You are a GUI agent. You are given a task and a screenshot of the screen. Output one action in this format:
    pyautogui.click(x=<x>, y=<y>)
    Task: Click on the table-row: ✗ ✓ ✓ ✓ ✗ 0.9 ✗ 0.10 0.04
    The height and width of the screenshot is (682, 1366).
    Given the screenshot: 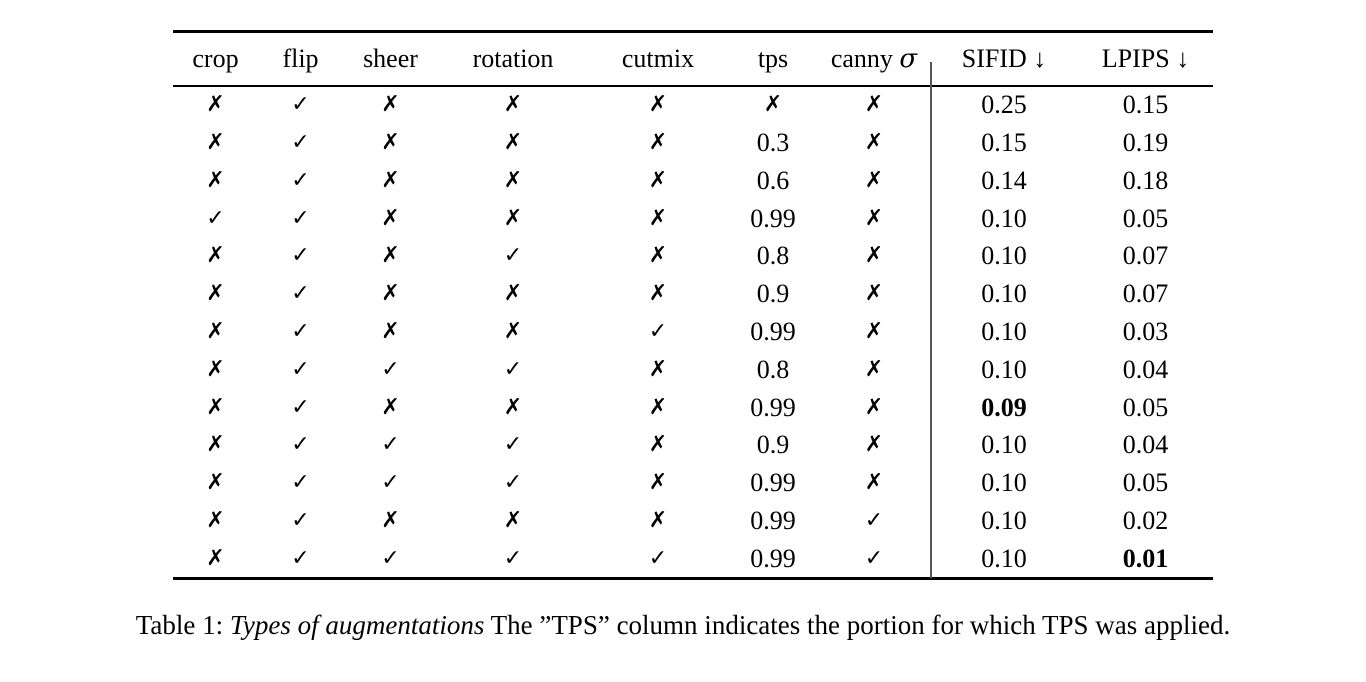 What is the action you would take?
    pyautogui.click(x=693, y=445)
    